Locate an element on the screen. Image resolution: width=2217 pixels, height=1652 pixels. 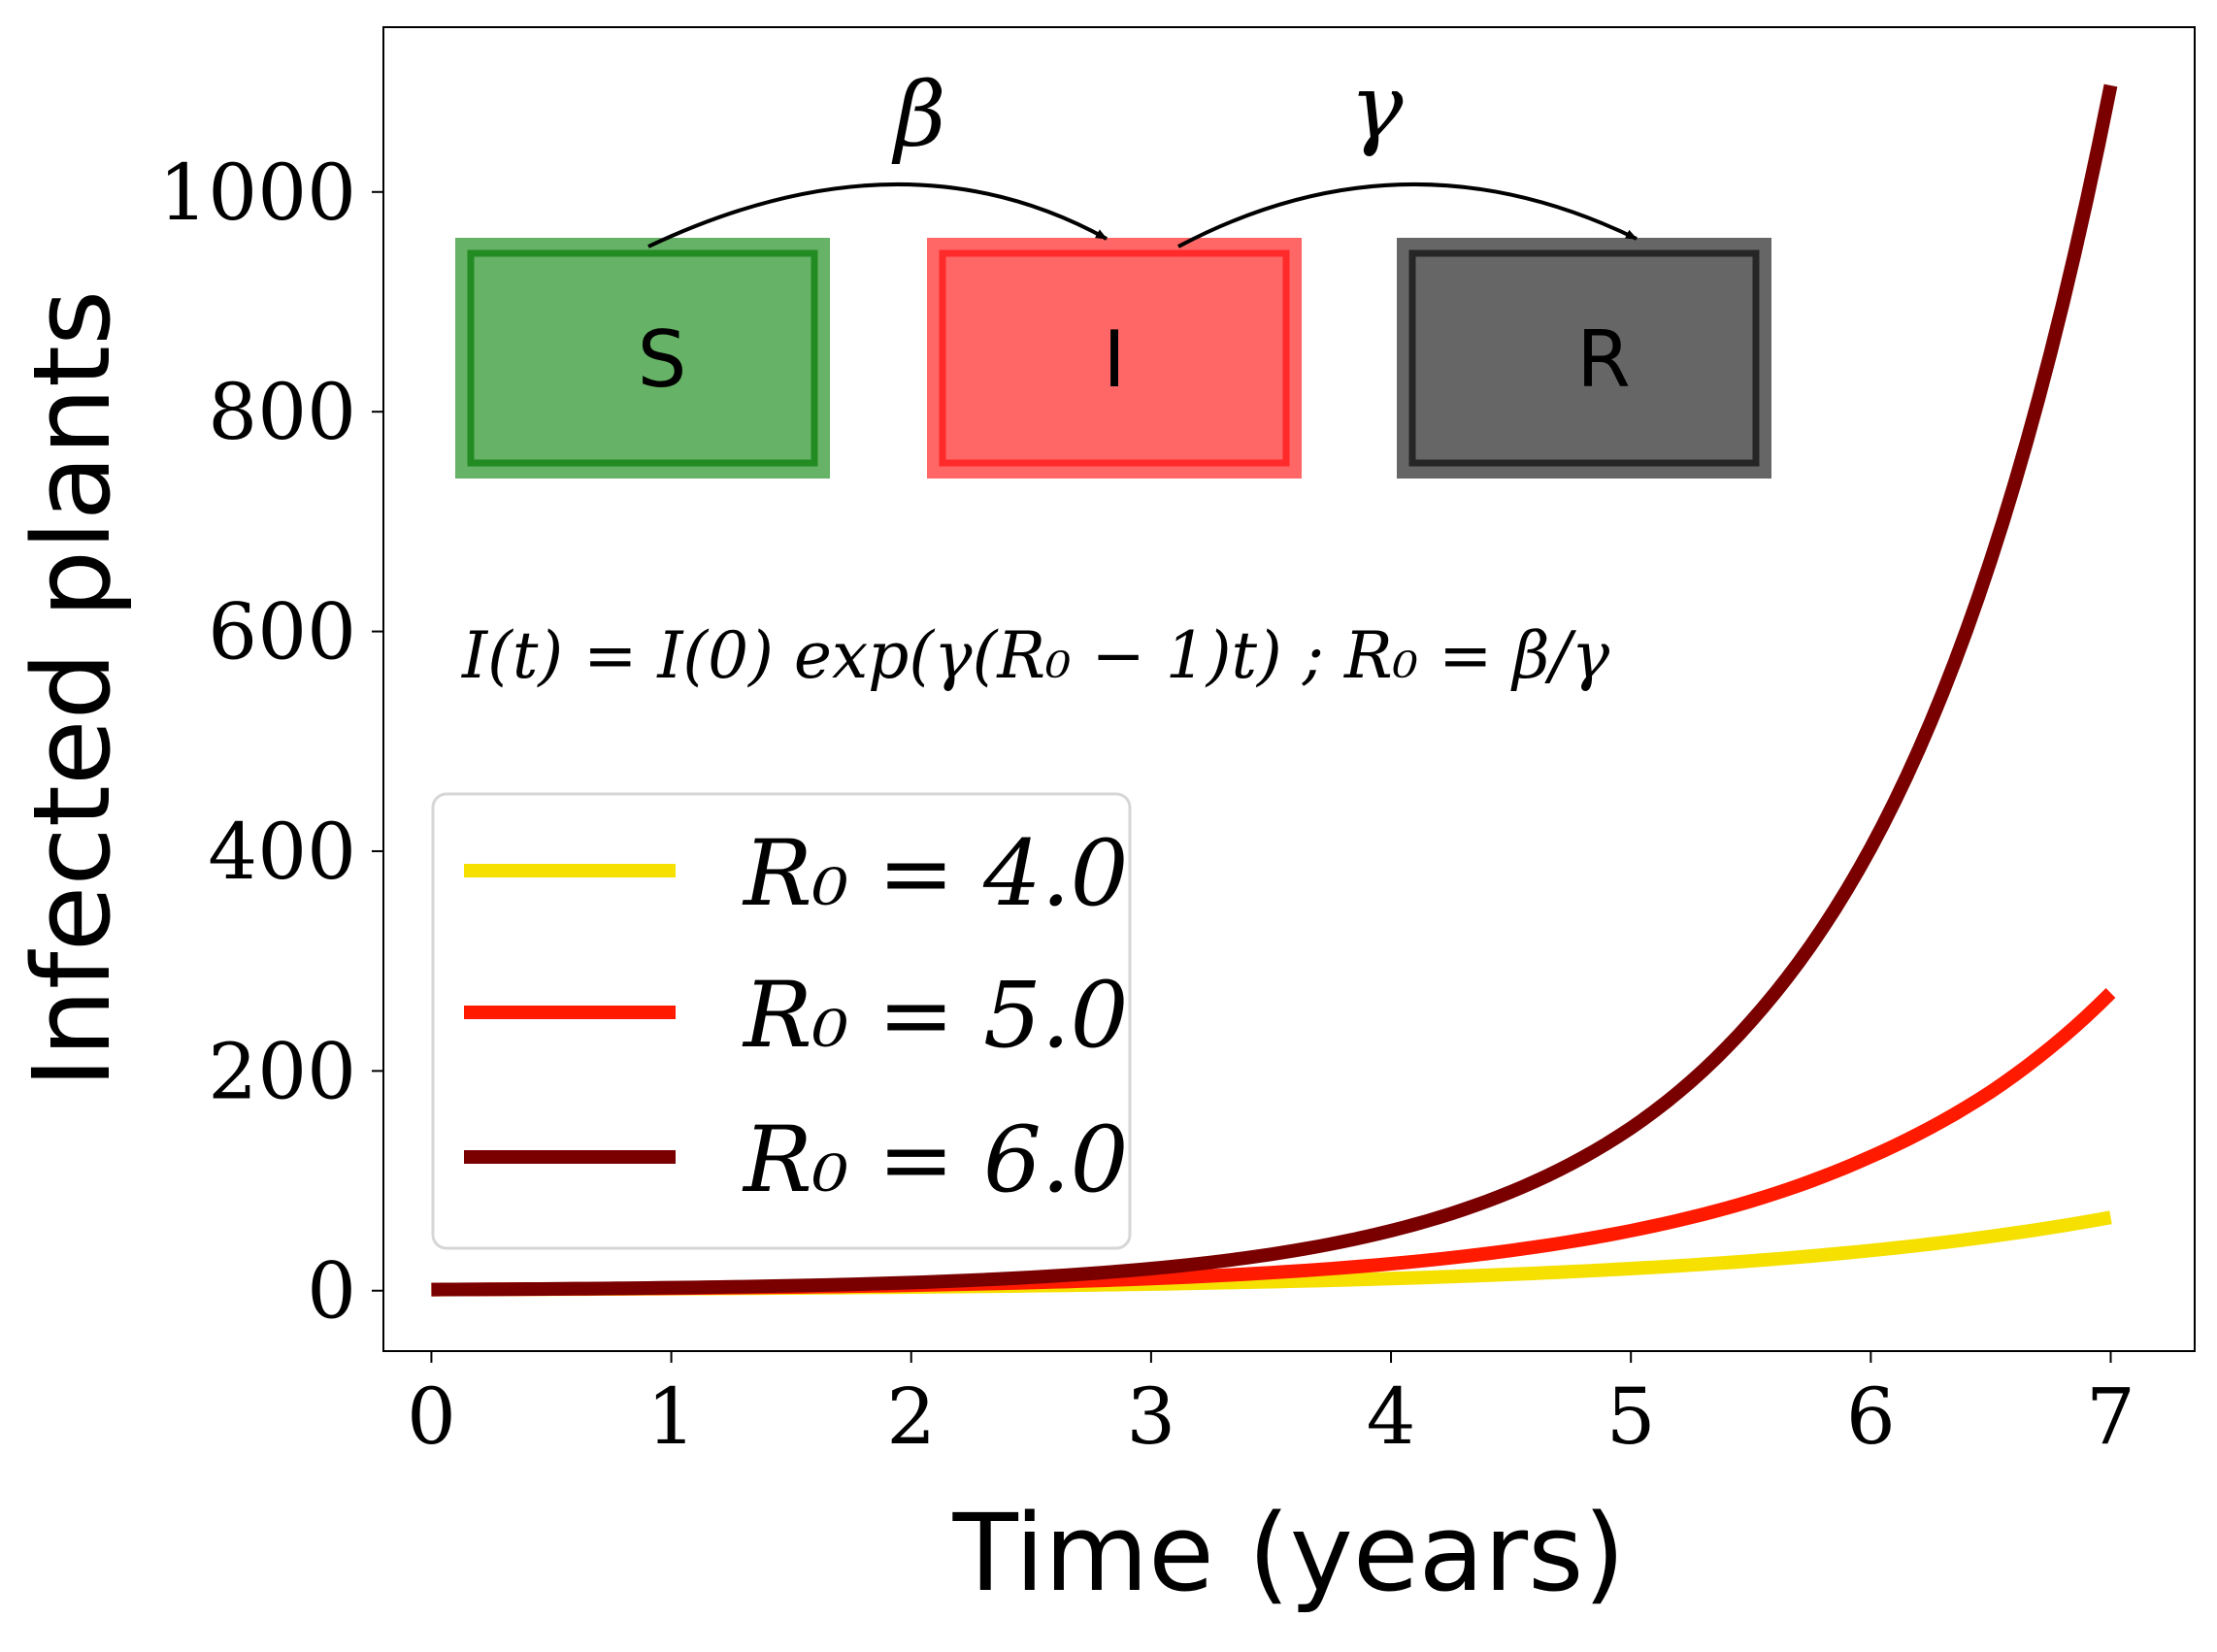
y-tick-label: 400 is located at coordinates (282, 852).